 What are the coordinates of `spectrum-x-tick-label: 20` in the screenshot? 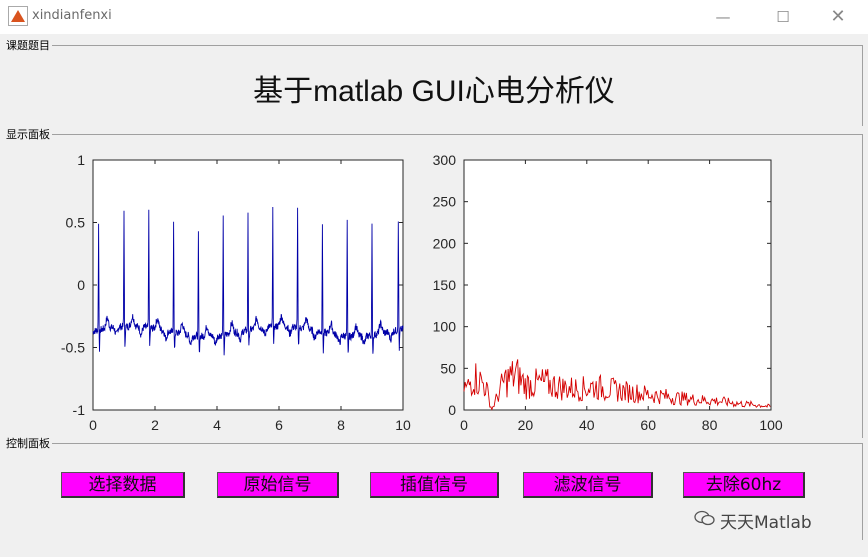 It's located at (526, 425).